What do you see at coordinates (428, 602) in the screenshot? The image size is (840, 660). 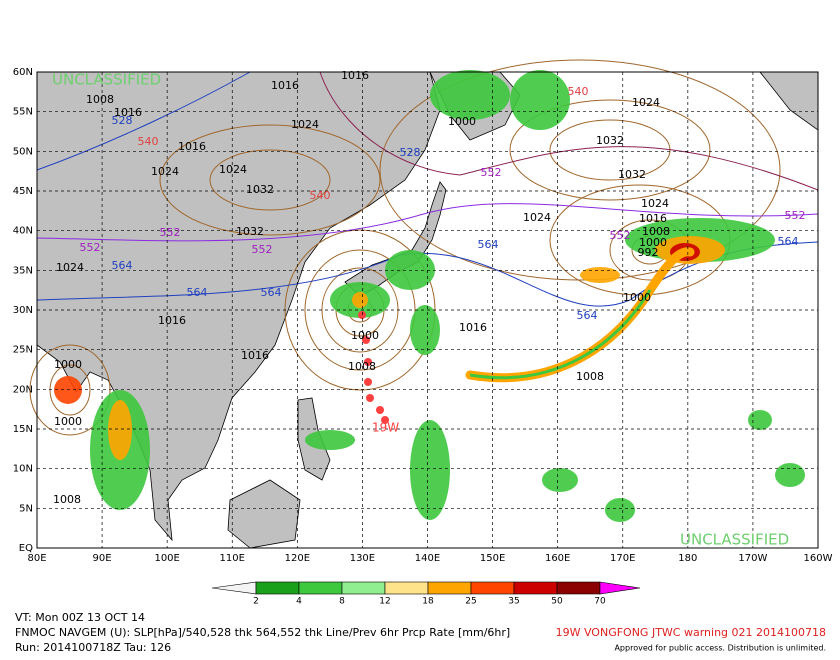 I see `colorbar-label: 18` at bounding box center [428, 602].